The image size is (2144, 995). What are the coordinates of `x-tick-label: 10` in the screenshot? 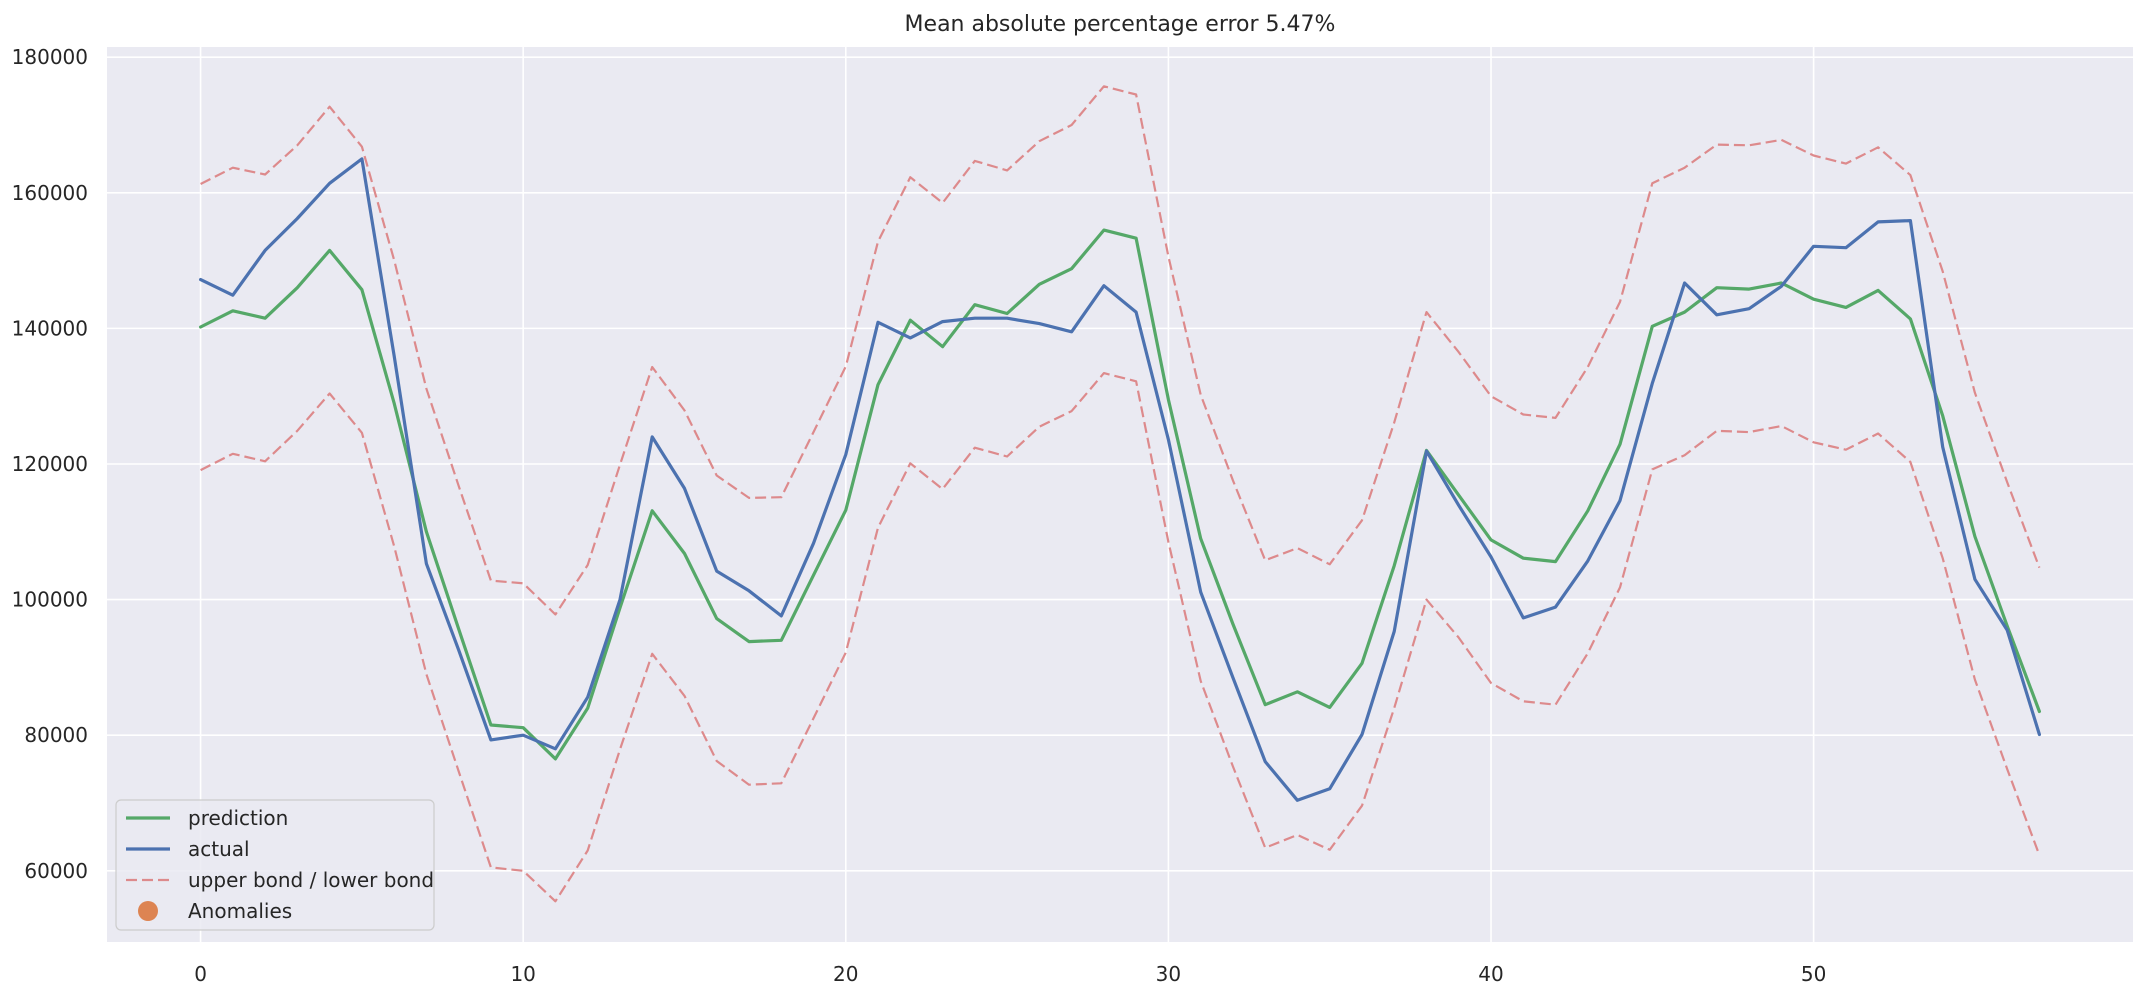 It's located at (522, 974).